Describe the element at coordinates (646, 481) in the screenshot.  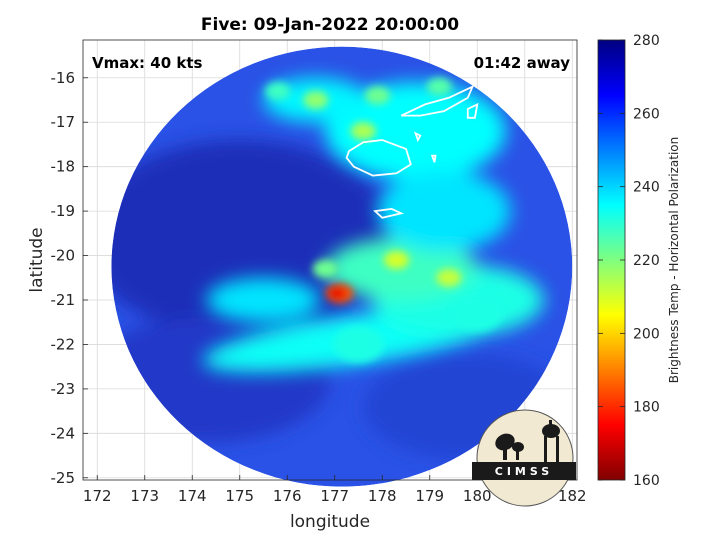
I see `colorbar-tick-label: 160` at that location.